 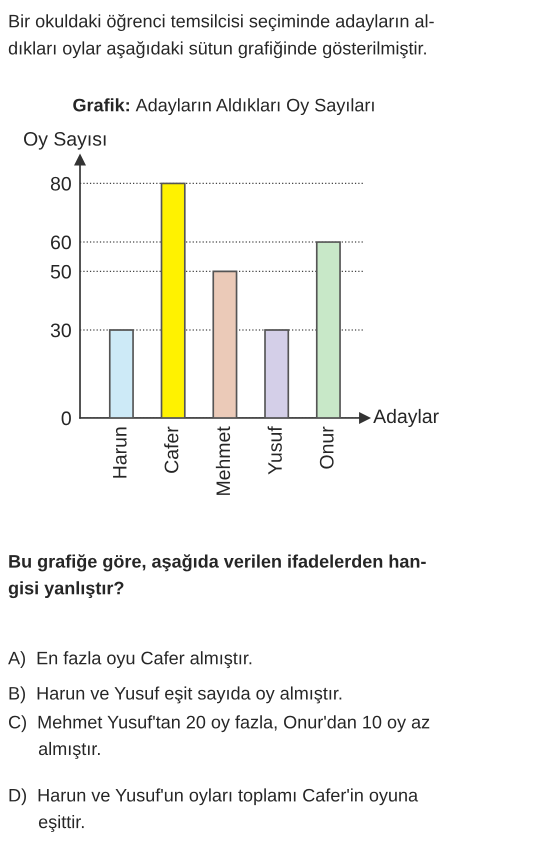 I want to click on y-tick-label: 50, so click(x=60, y=271).